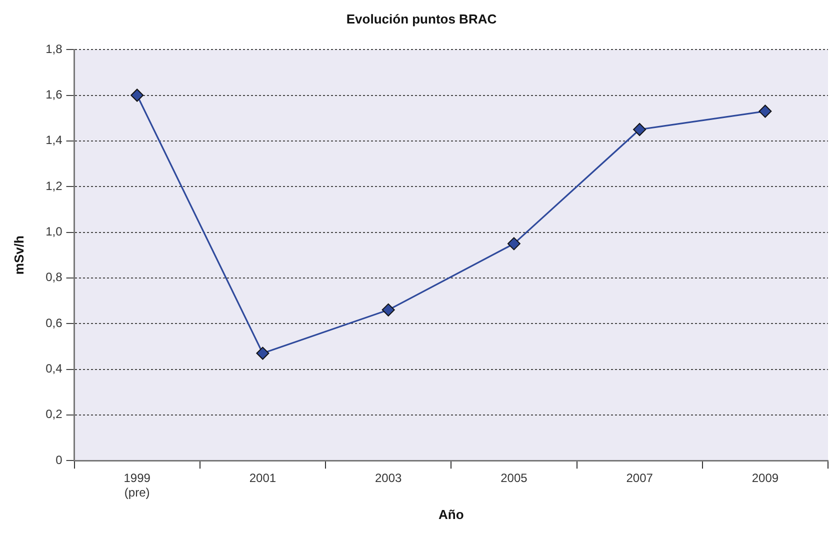 Image resolution: width=835 pixels, height=535 pixels. What do you see at coordinates (54, 277) in the screenshot?
I see `y-tick-label: 0,8` at bounding box center [54, 277].